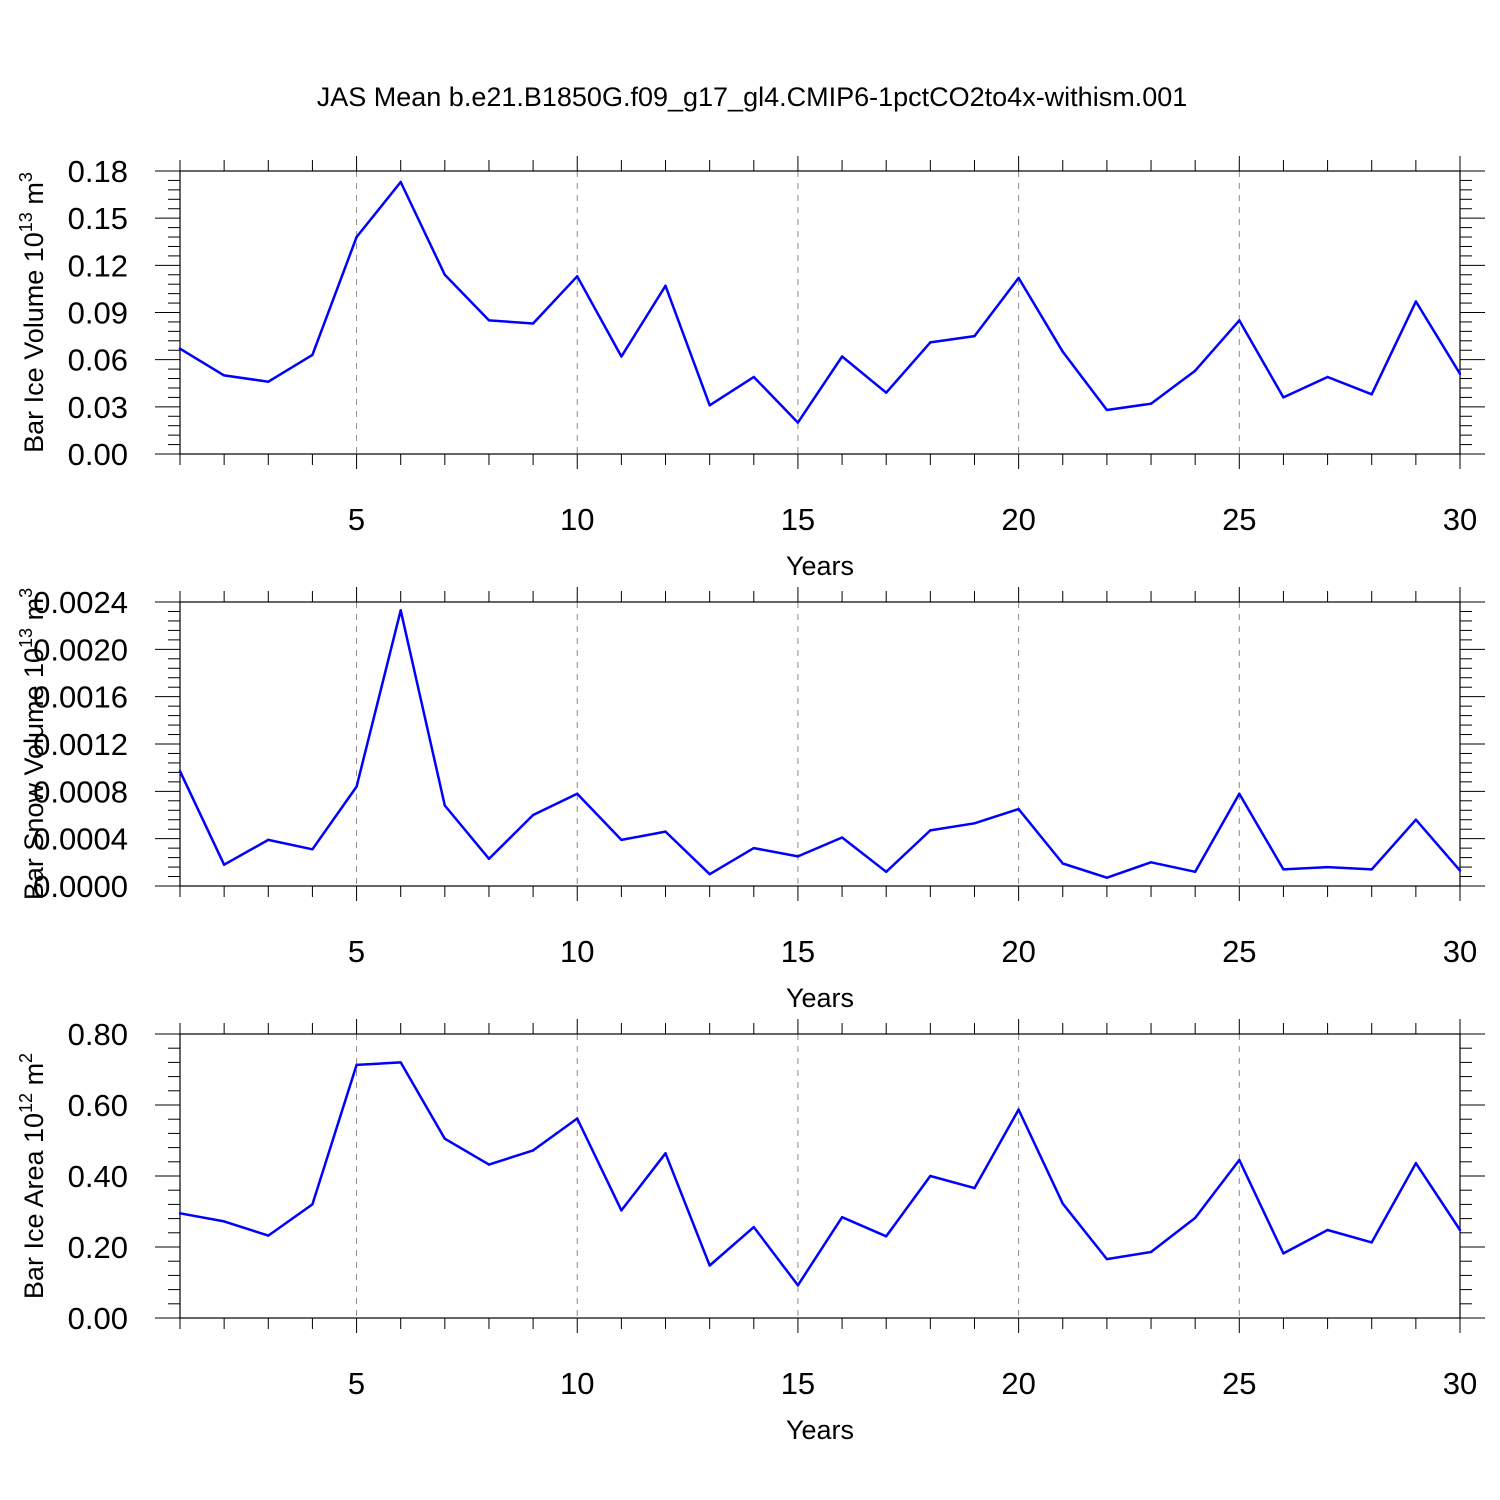  I want to click on y-tick-label: 0.60, so click(98, 1105).